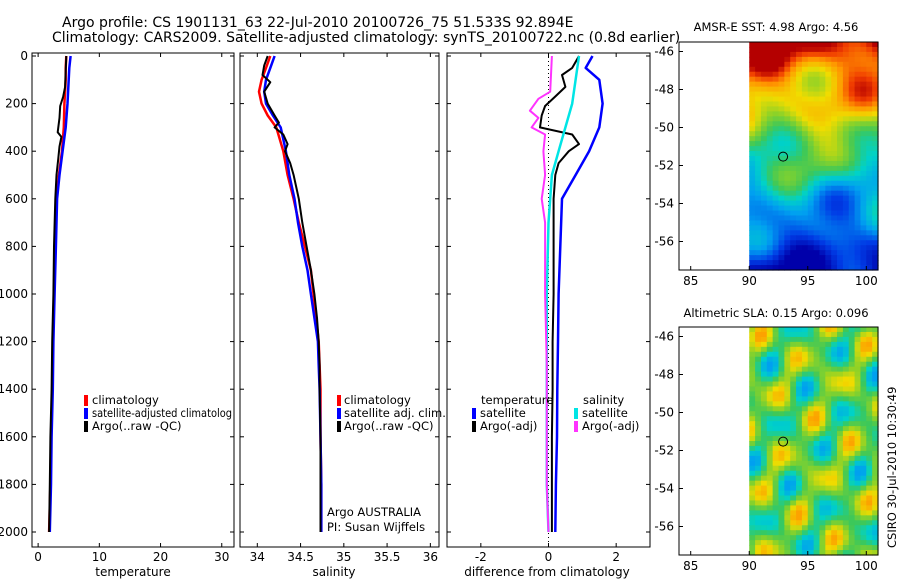 The width and height of the screenshot is (900, 580). Describe the element at coordinates (780, 562) in the screenshot. I see `sla-map-lon-ticks: 85 90 95 100` at that location.